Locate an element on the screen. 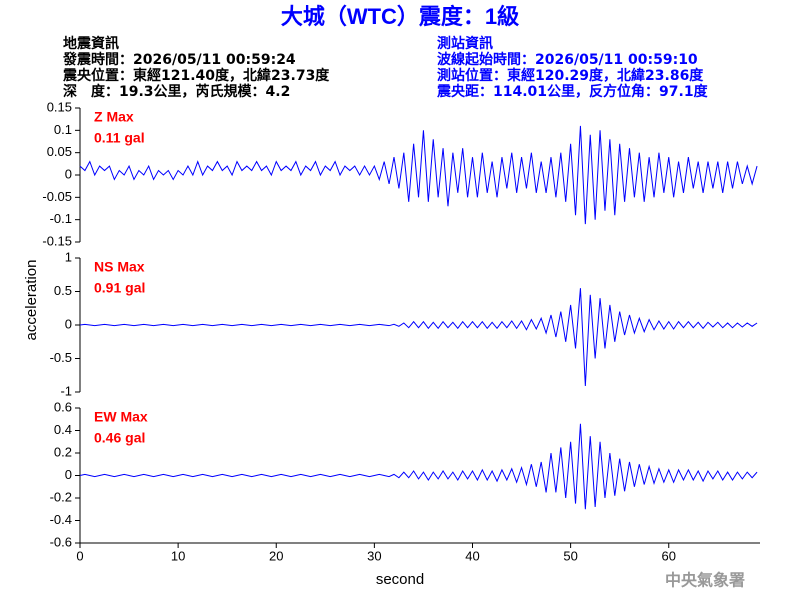  annotation: 0.91 gal is located at coordinates (119, 288).